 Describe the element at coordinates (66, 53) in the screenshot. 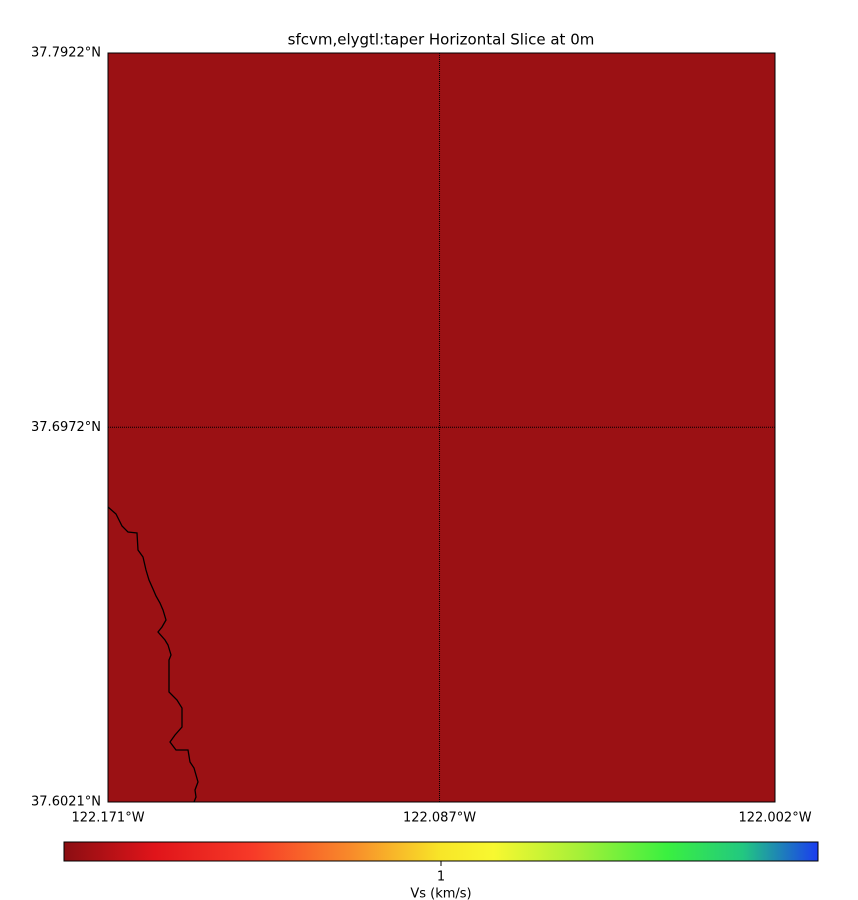

I see `y-tick-label: 37.7922°N` at that location.